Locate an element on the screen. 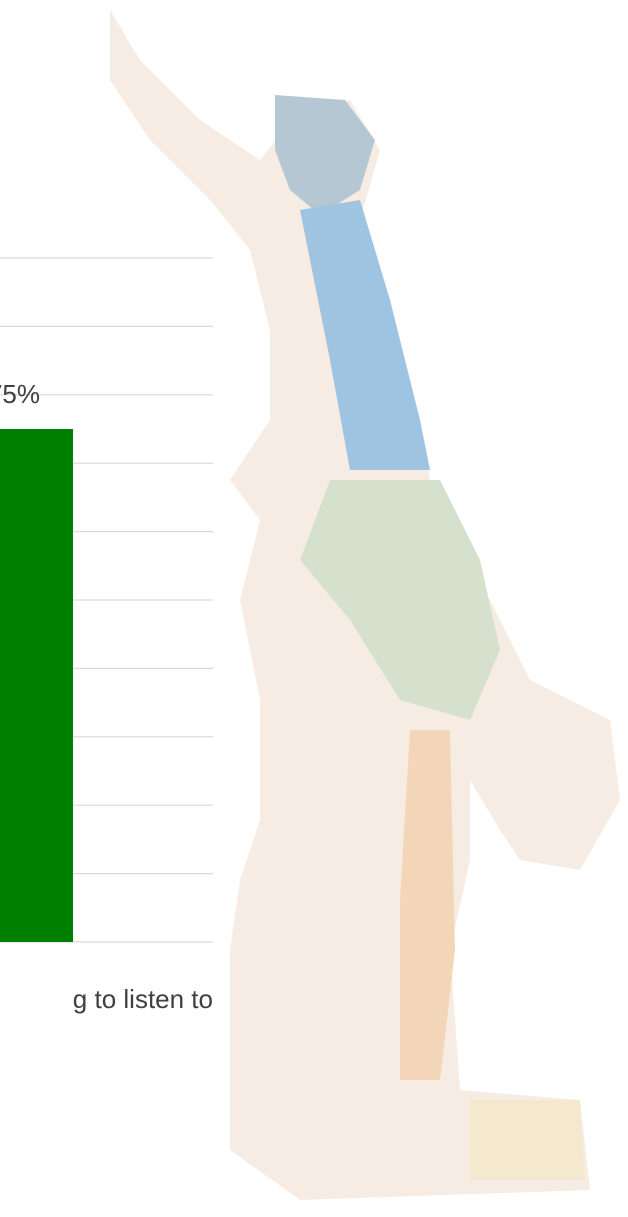  x-tick-label: g to listen to is located at coordinates (143, 999).